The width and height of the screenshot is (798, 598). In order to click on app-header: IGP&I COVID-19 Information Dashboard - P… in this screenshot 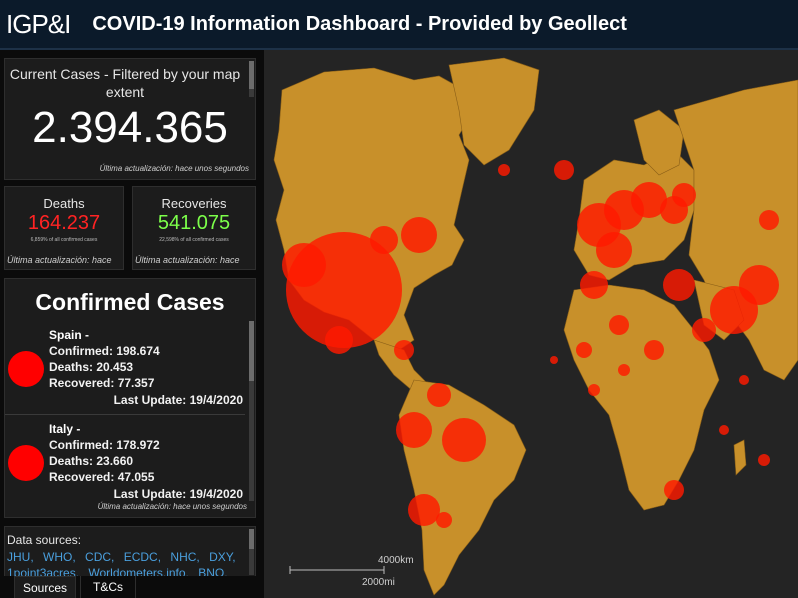, I will do `click(399, 25)`.